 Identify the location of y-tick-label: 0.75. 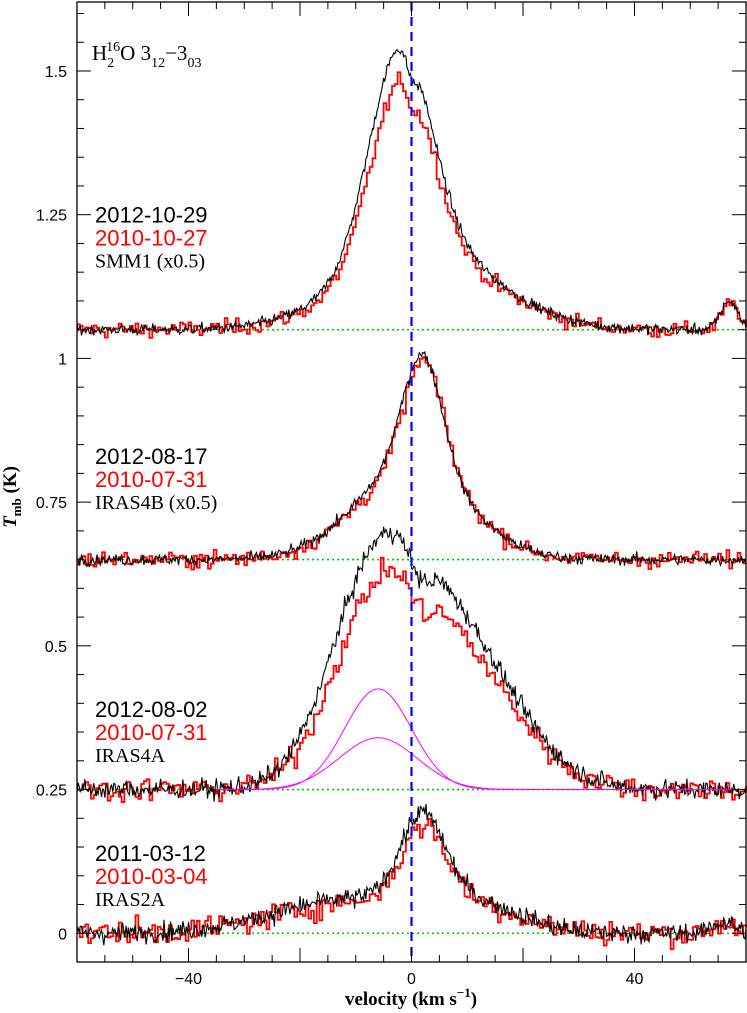
(51, 503).